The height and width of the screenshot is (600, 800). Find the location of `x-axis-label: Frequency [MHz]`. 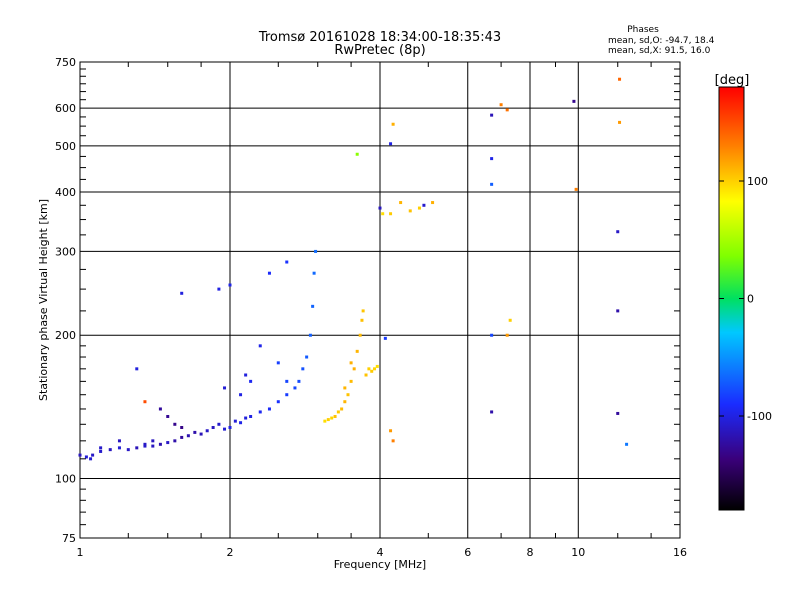

x-axis-label: Frequency [MHz] is located at coordinates (380, 564).